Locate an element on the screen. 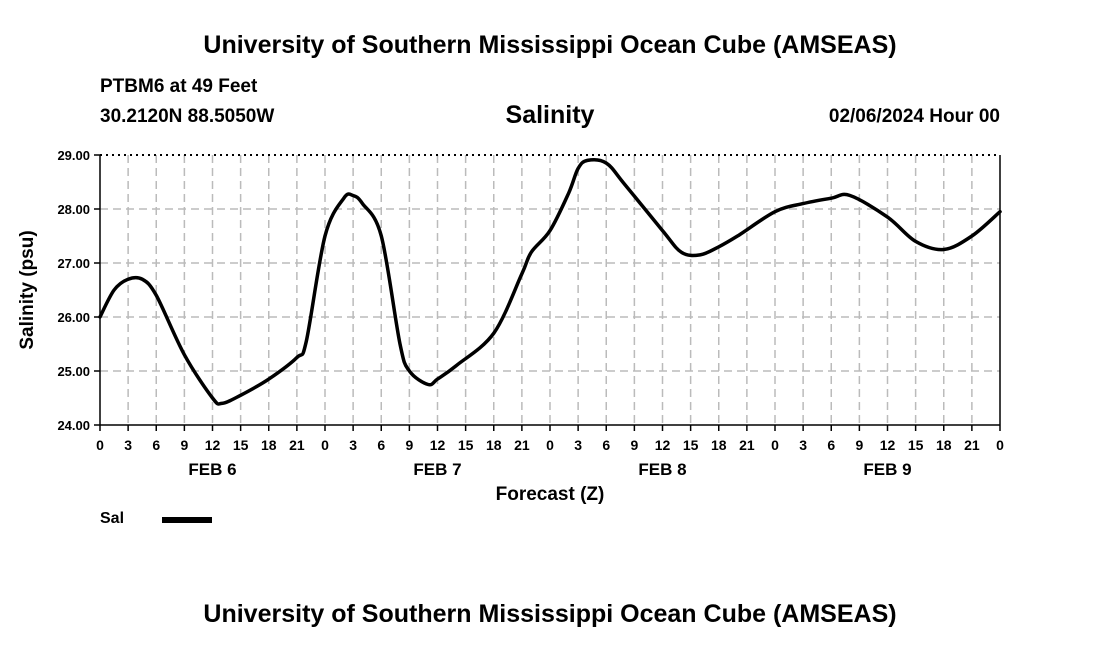 The image size is (1100, 650). y-tick-label: 26.00 is located at coordinates (73, 317).